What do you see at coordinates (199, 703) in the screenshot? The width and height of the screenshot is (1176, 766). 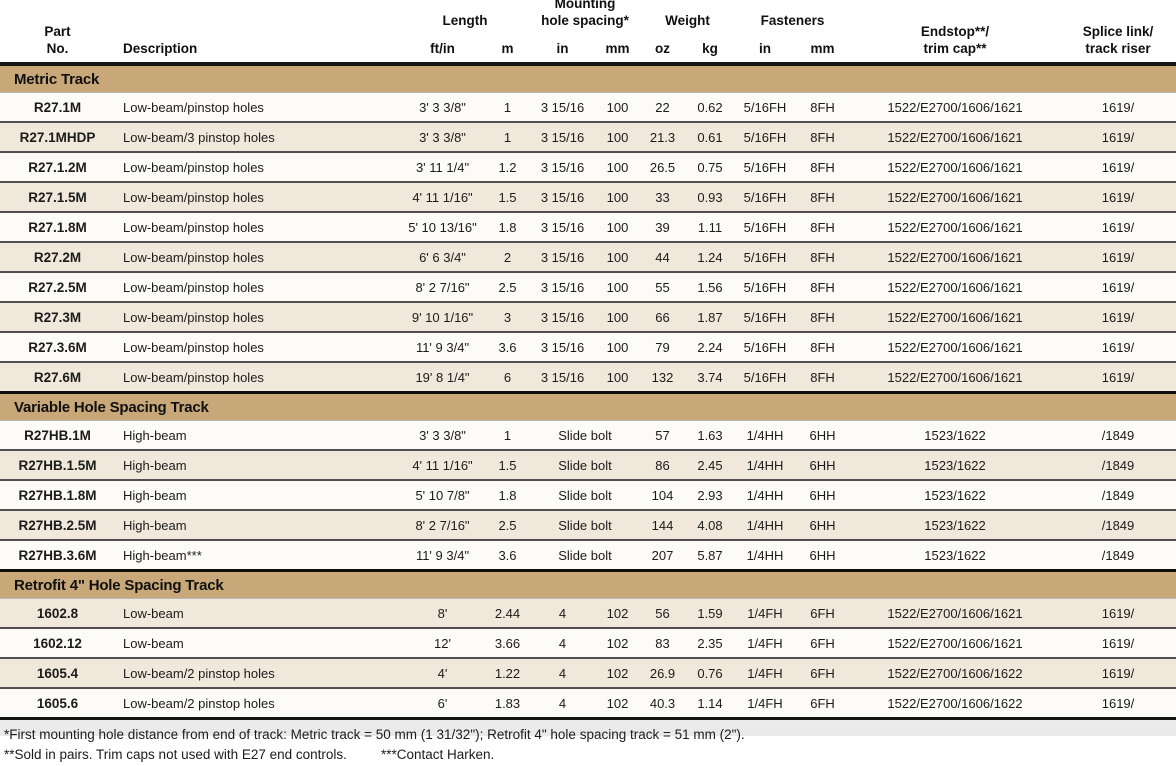 I see `description-cell: Low-beam/2 pinstop holes` at bounding box center [199, 703].